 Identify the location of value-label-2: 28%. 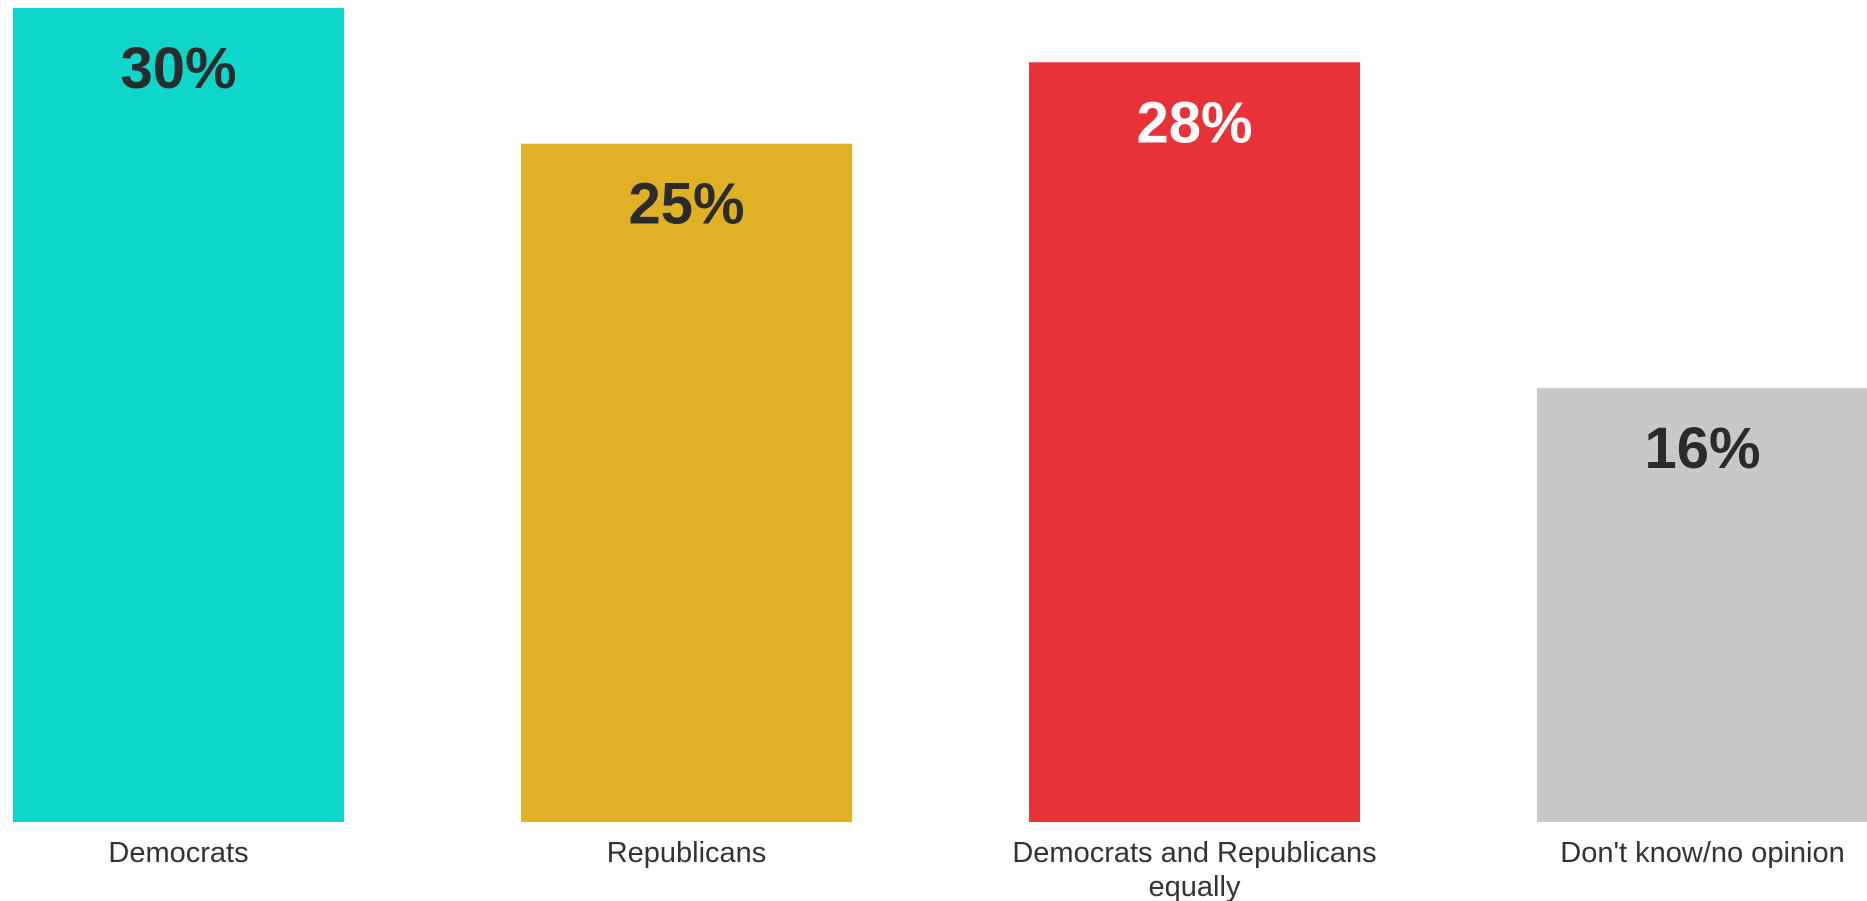
(1194, 122).